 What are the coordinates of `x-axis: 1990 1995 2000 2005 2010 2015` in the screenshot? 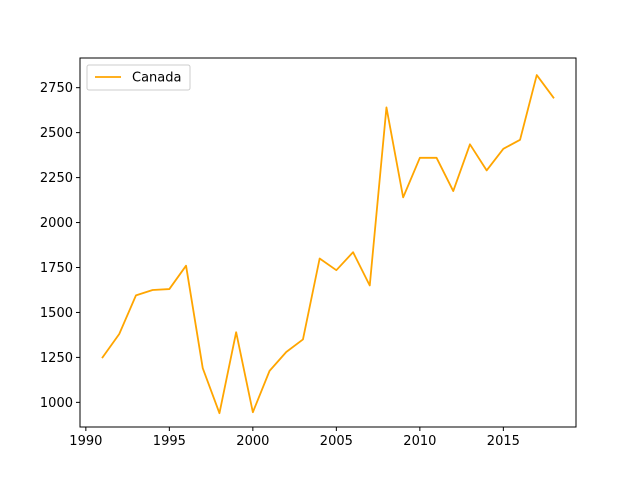 It's located at (294, 438).